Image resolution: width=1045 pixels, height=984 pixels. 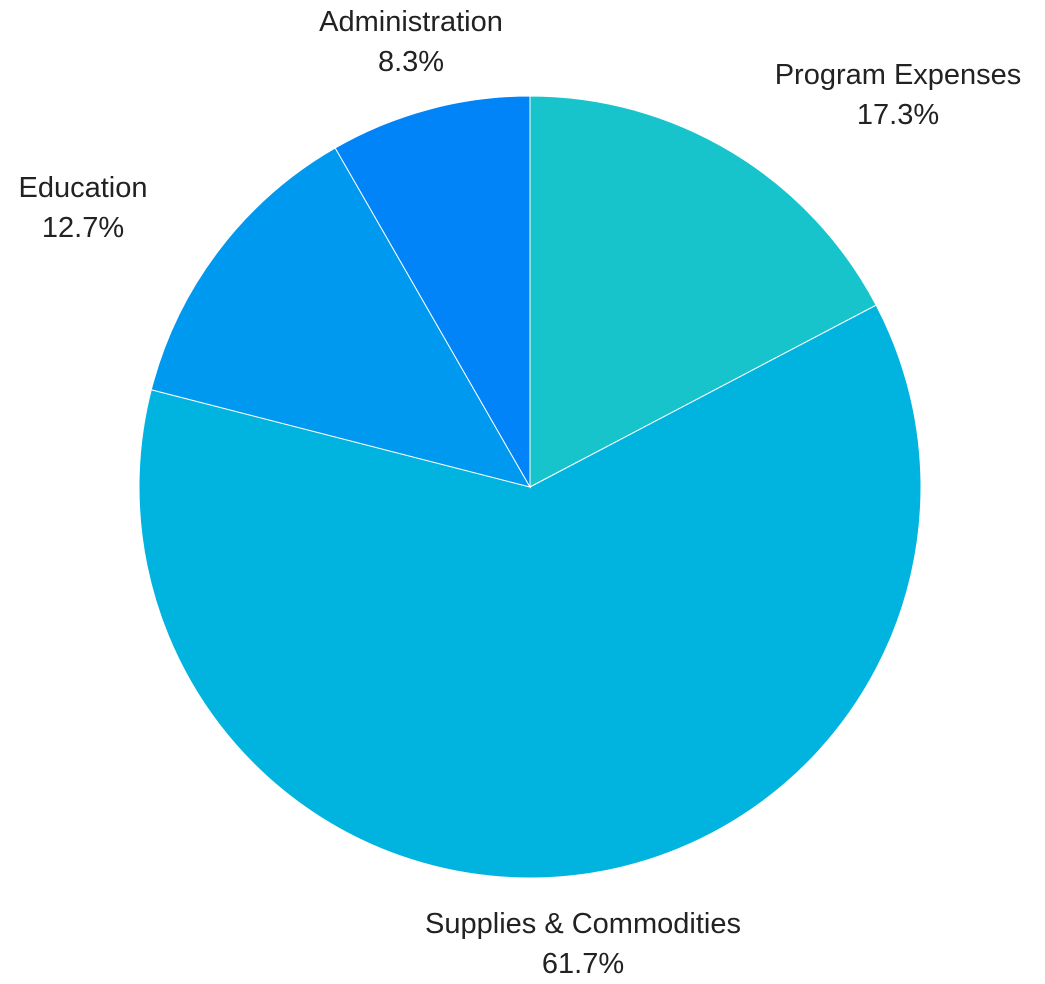 I want to click on slice-label-name: Education, so click(x=83, y=188).